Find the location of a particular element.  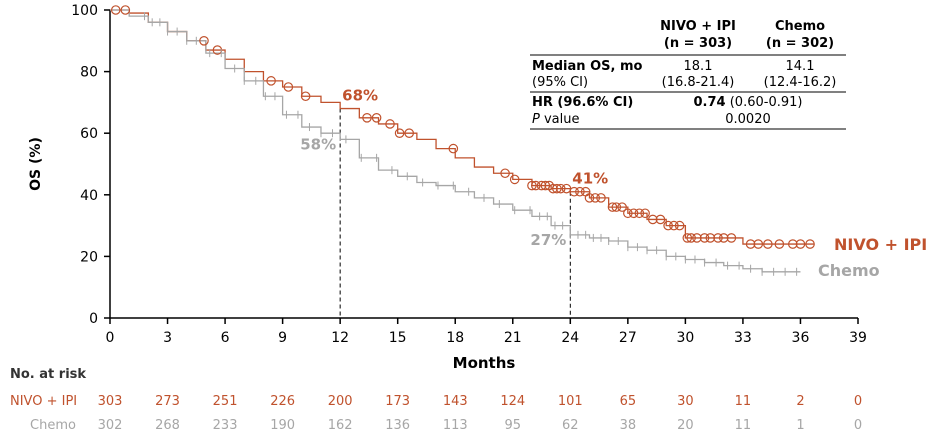

at-risk-value: 273 is located at coordinates (167, 401).